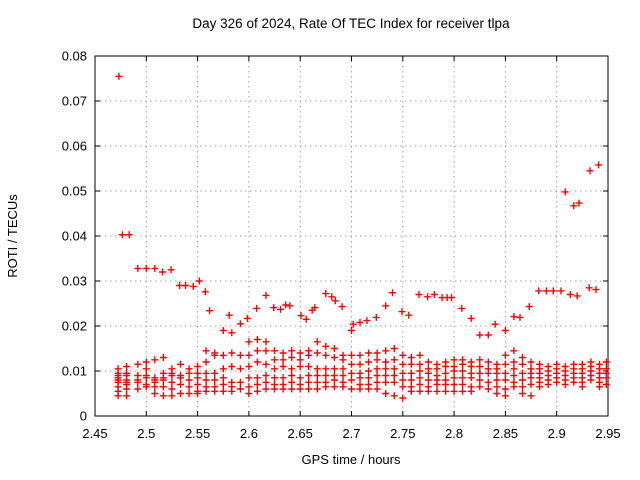  Describe the element at coordinates (300, 433) in the screenshot. I see `x-tick-label: 2.65` at that location.